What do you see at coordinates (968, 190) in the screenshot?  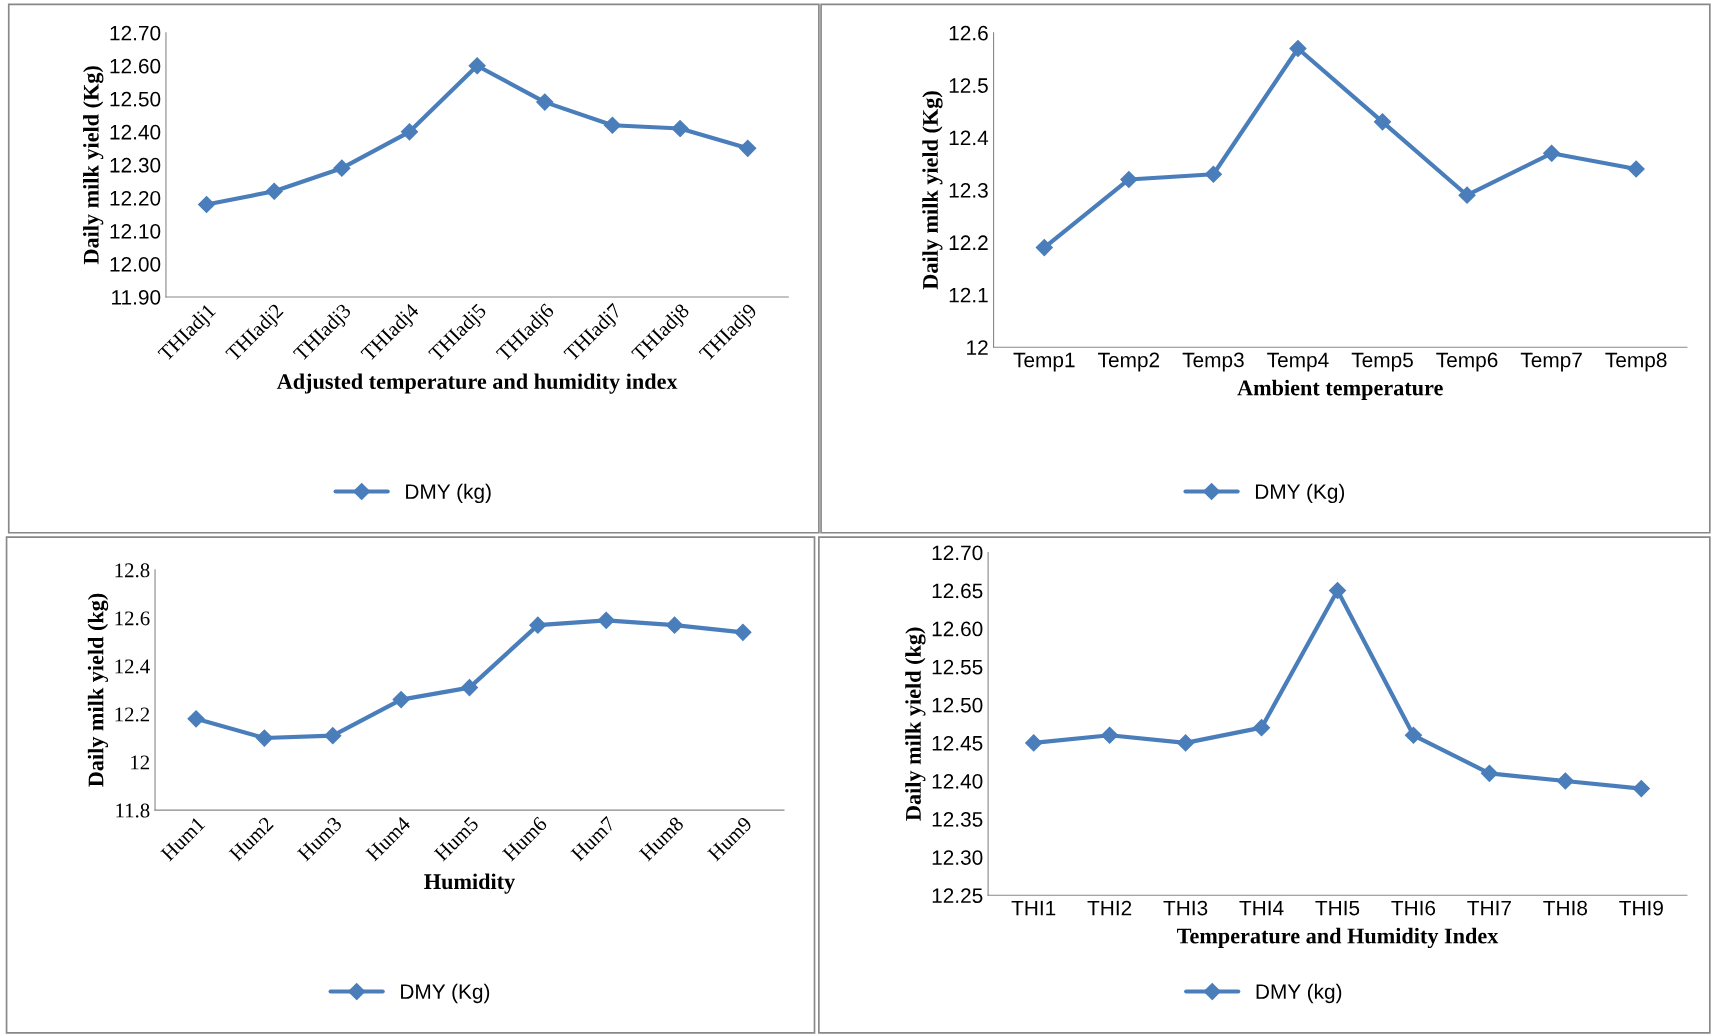 I see `y-tick-label: 12.3` at bounding box center [968, 190].